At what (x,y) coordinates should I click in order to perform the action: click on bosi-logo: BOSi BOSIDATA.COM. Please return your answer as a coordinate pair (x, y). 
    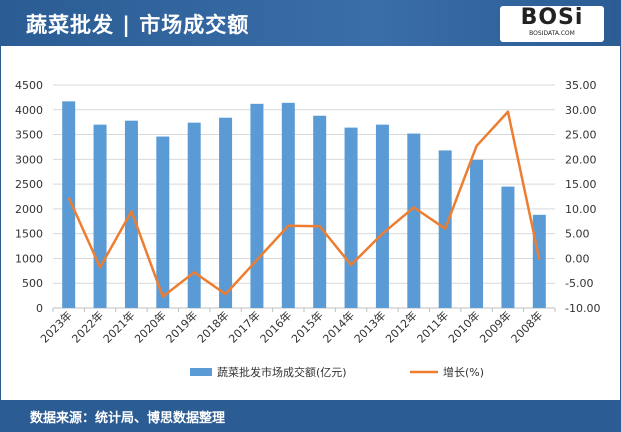
    Looking at the image, I should click on (552, 24).